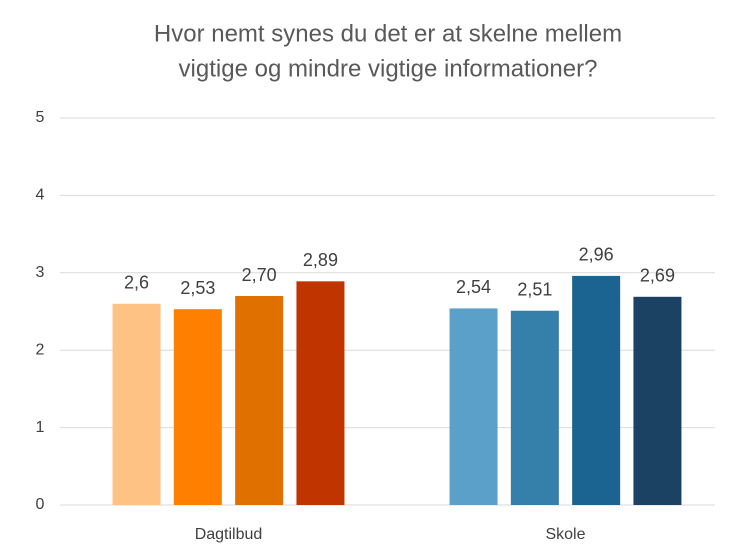 This screenshot has width=729, height=552. Describe the element at coordinates (657, 276) in the screenshot. I see `value-label: 2,69` at that location.